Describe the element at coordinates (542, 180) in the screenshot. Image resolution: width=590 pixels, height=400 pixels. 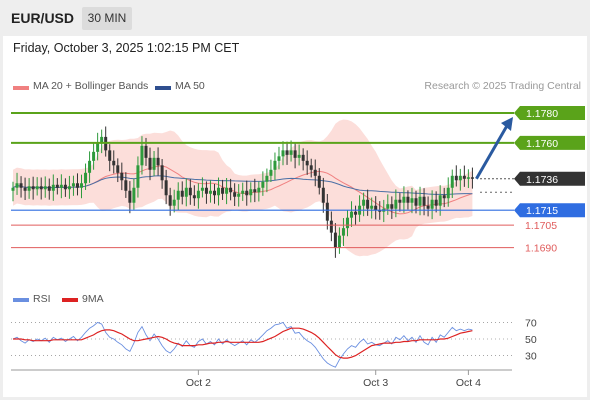
I see `current-price-label: 1.1736` at that location.